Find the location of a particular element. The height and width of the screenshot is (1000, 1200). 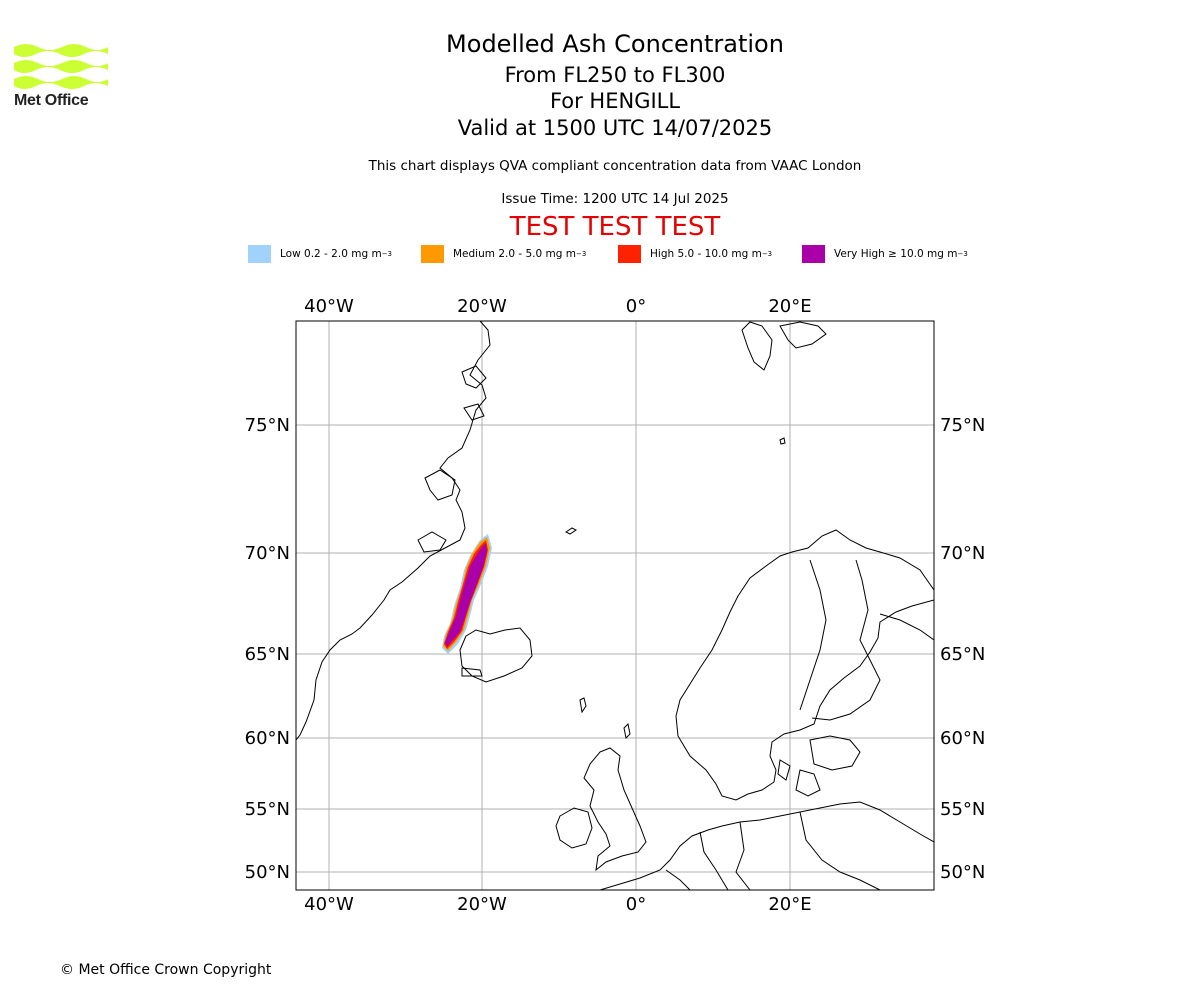

legend-item-high: High 5.0 - 10.0 mg m −3 is located at coordinates (695, 254).